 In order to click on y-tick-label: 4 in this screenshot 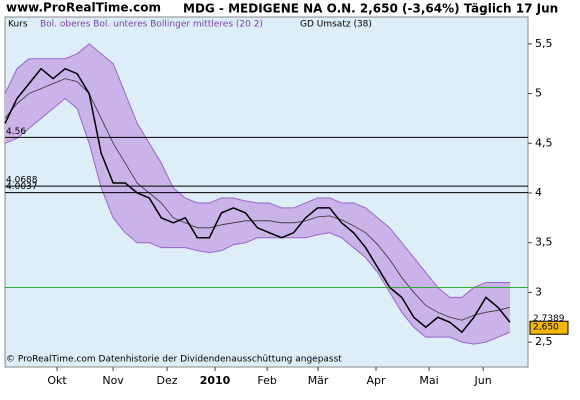, I will do `click(538, 192)`.